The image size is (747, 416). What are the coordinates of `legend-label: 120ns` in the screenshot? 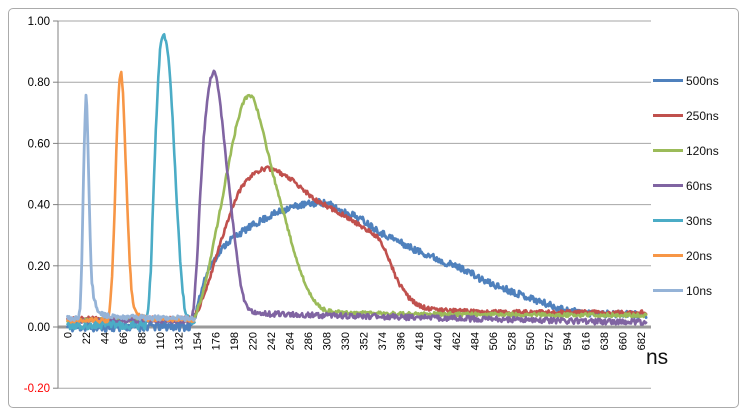 It's located at (702, 150).